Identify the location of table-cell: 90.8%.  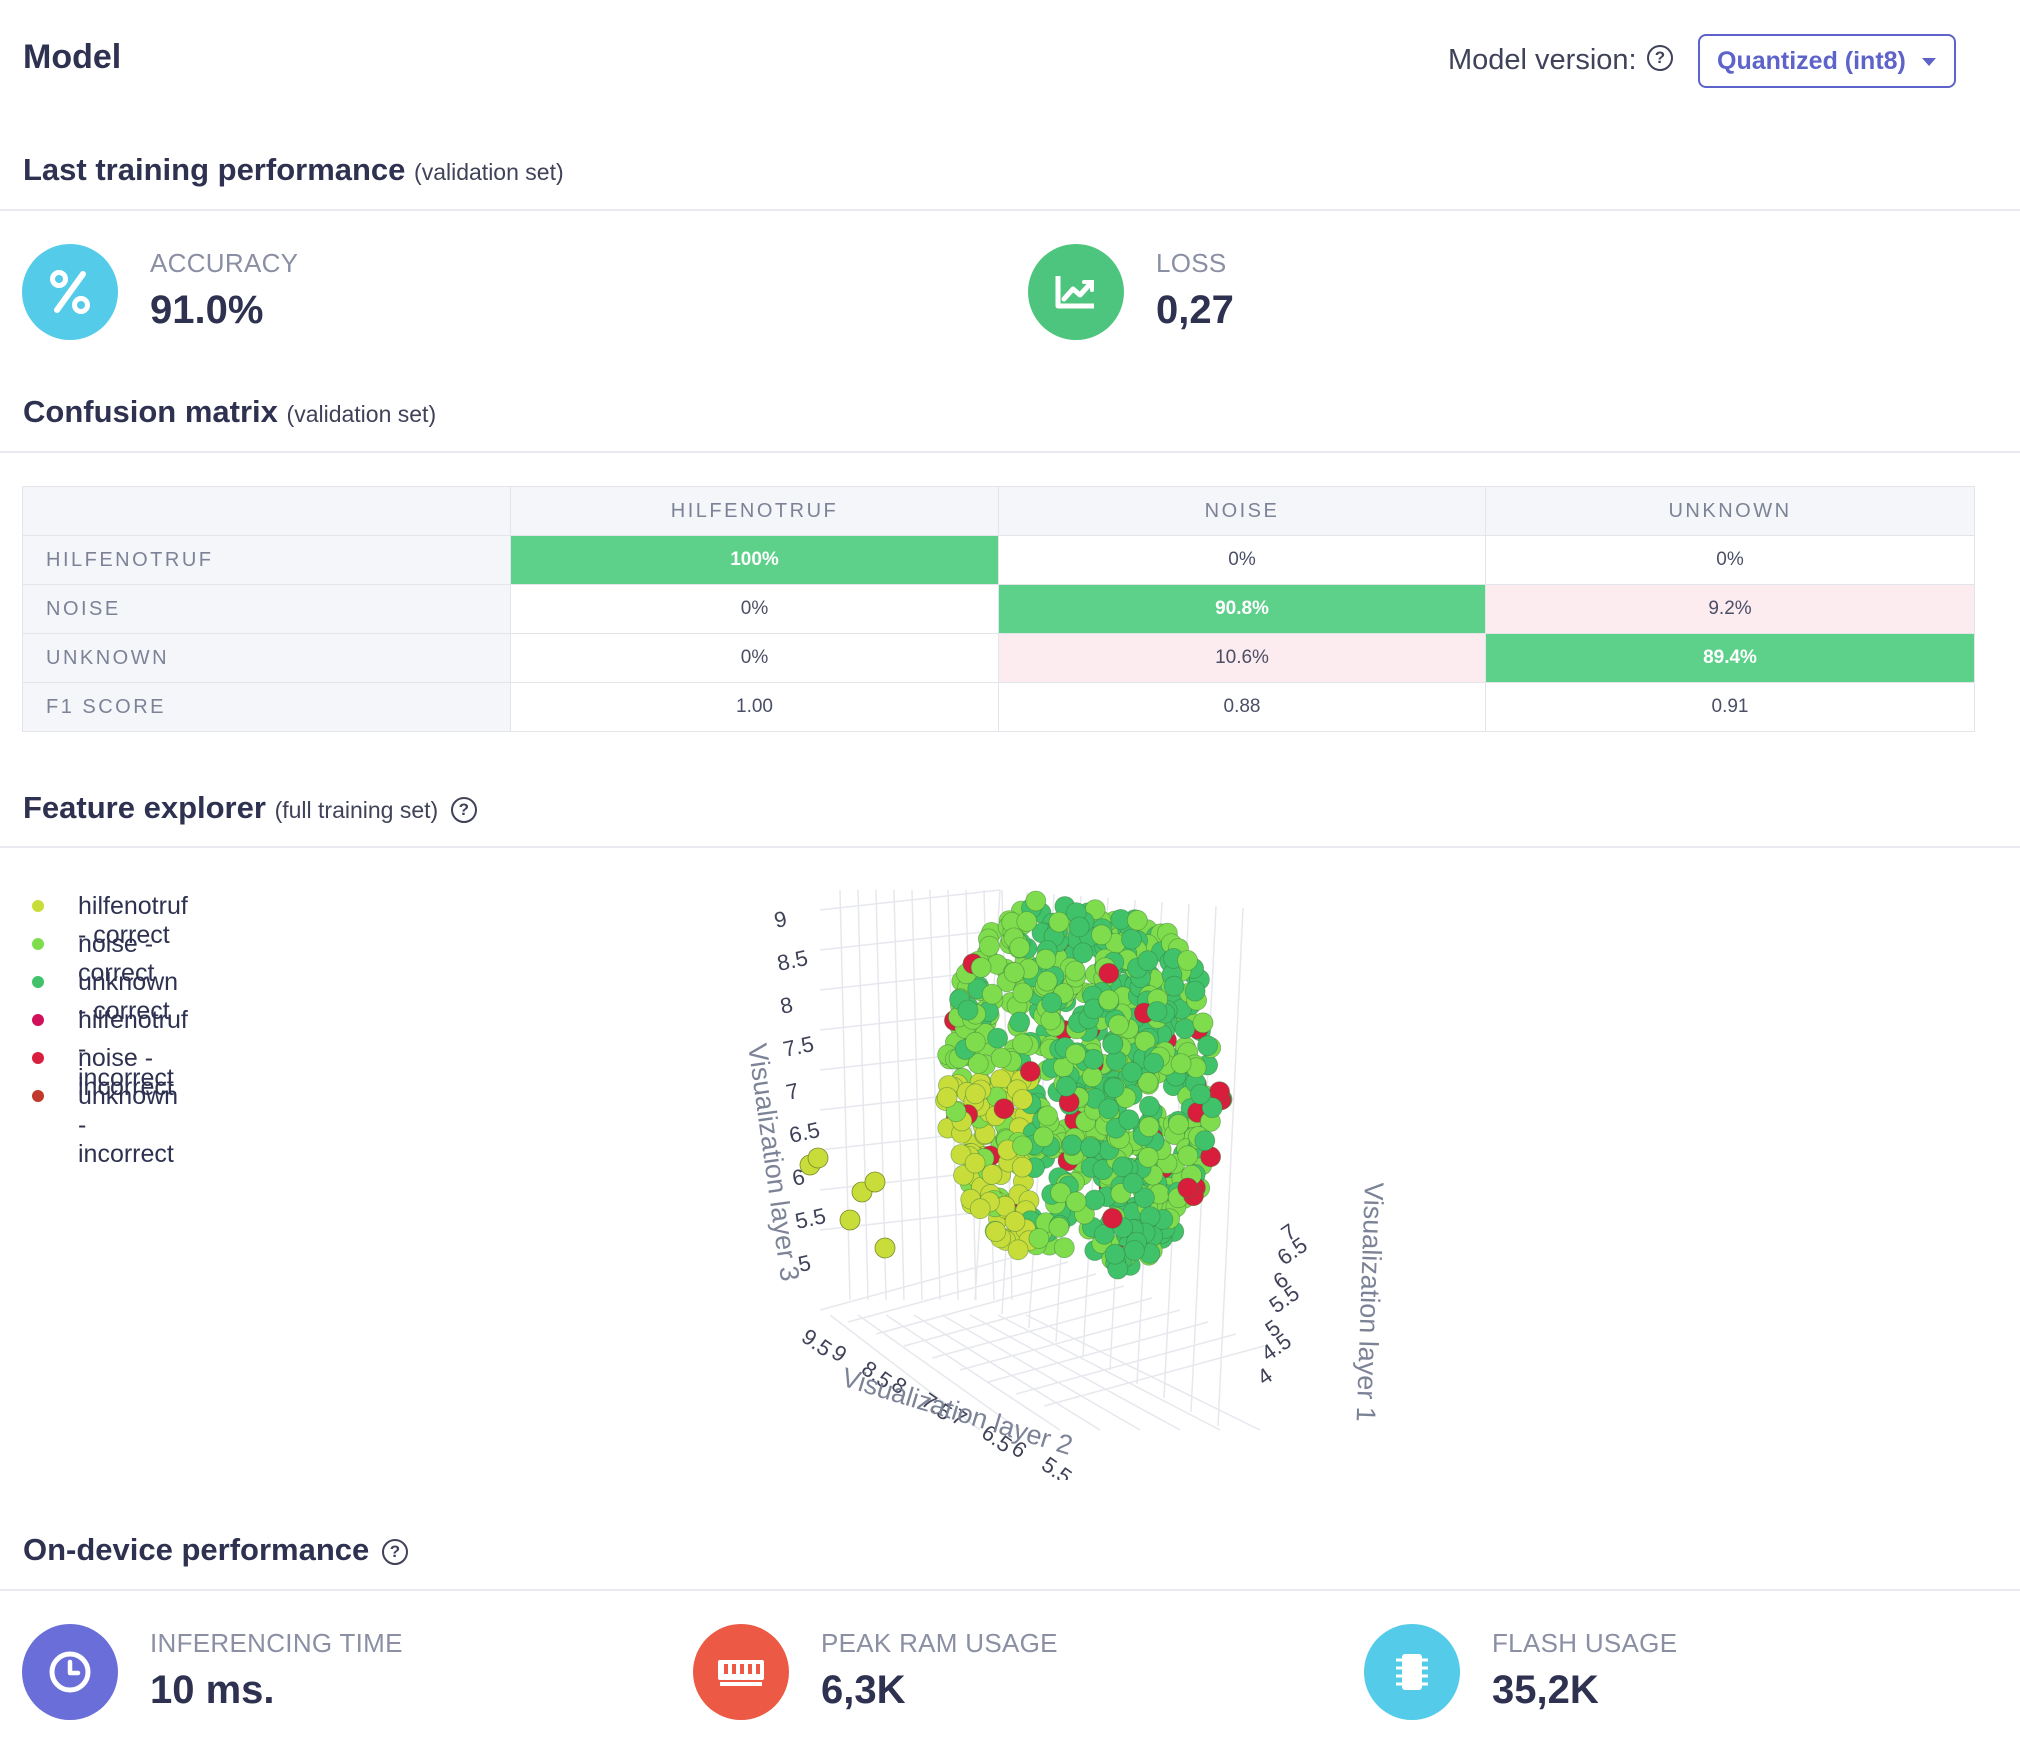
(1242, 609).